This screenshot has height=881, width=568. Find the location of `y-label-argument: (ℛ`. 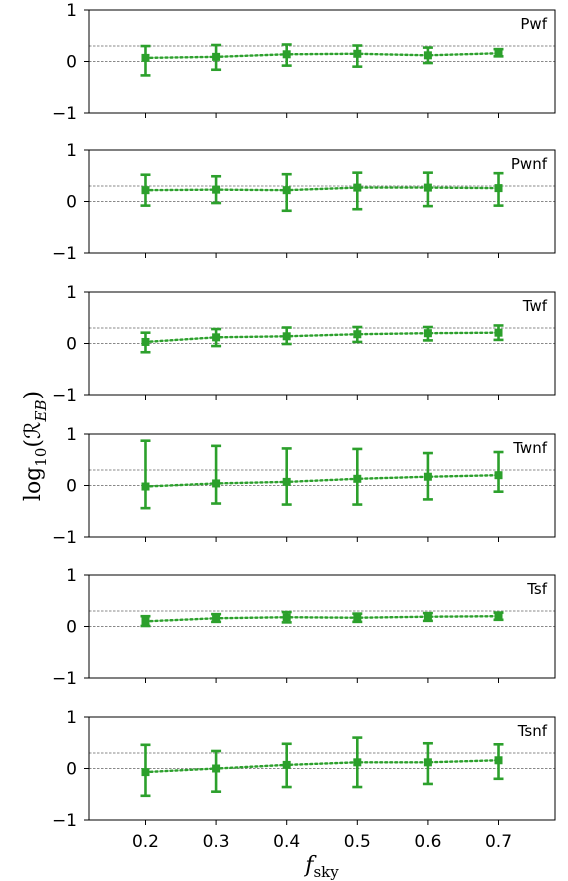

y-label-argument: (ℛ is located at coordinates (33, 434).